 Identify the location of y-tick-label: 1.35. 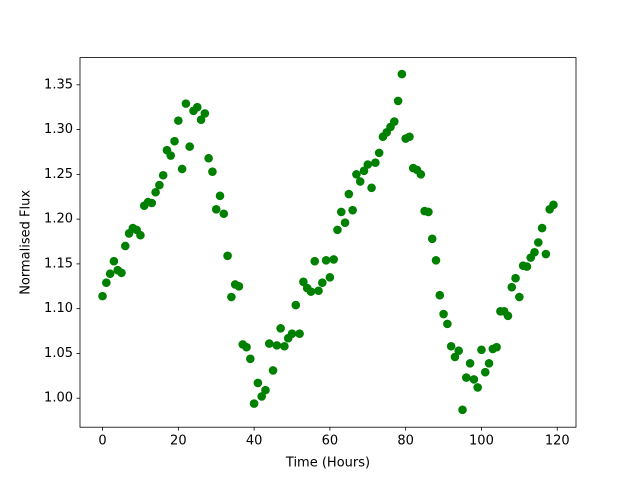
(58, 84).